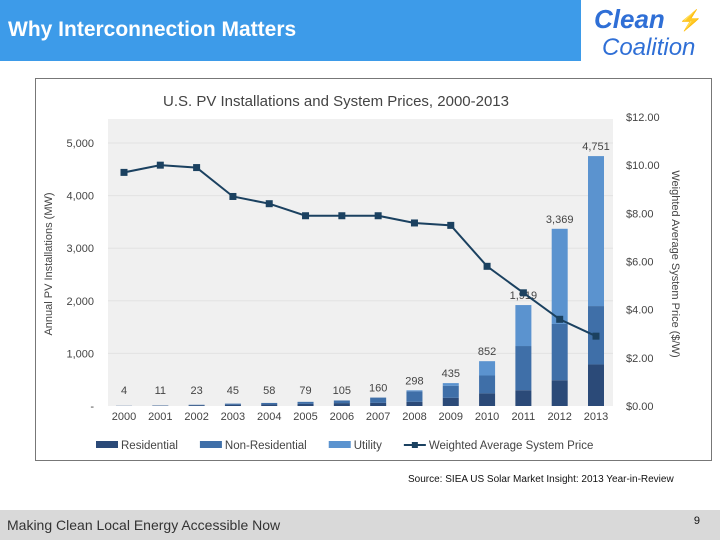  What do you see at coordinates (80, 144) in the screenshot?
I see `y-tick-label: 5,000` at bounding box center [80, 144].